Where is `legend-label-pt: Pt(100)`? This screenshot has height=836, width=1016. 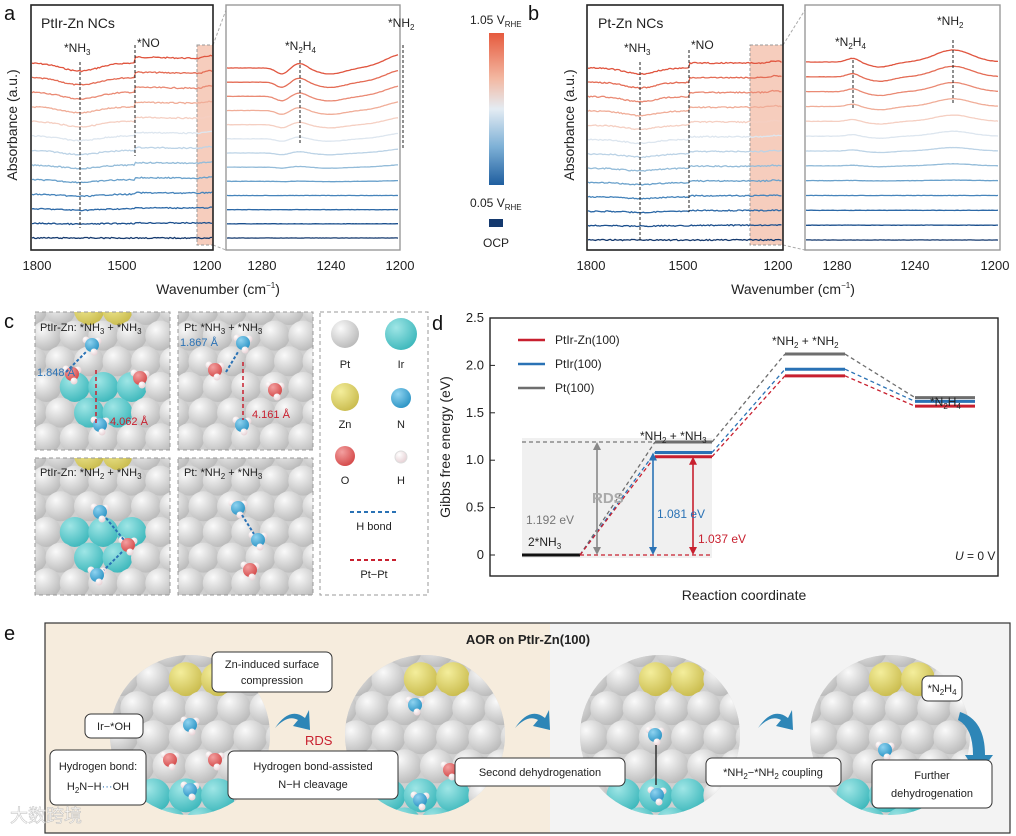 legend-label-pt: Pt(100) is located at coordinates (574, 388).